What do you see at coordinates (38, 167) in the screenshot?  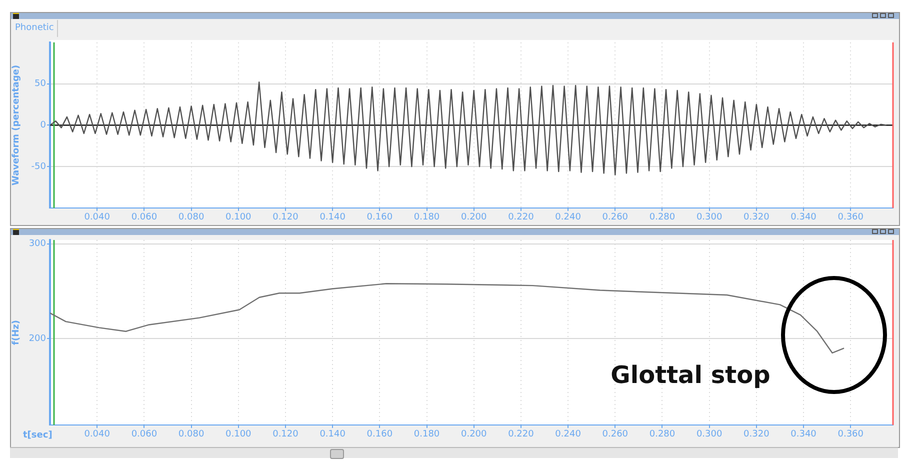 I see `y-tick-label: -50` at bounding box center [38, 167].